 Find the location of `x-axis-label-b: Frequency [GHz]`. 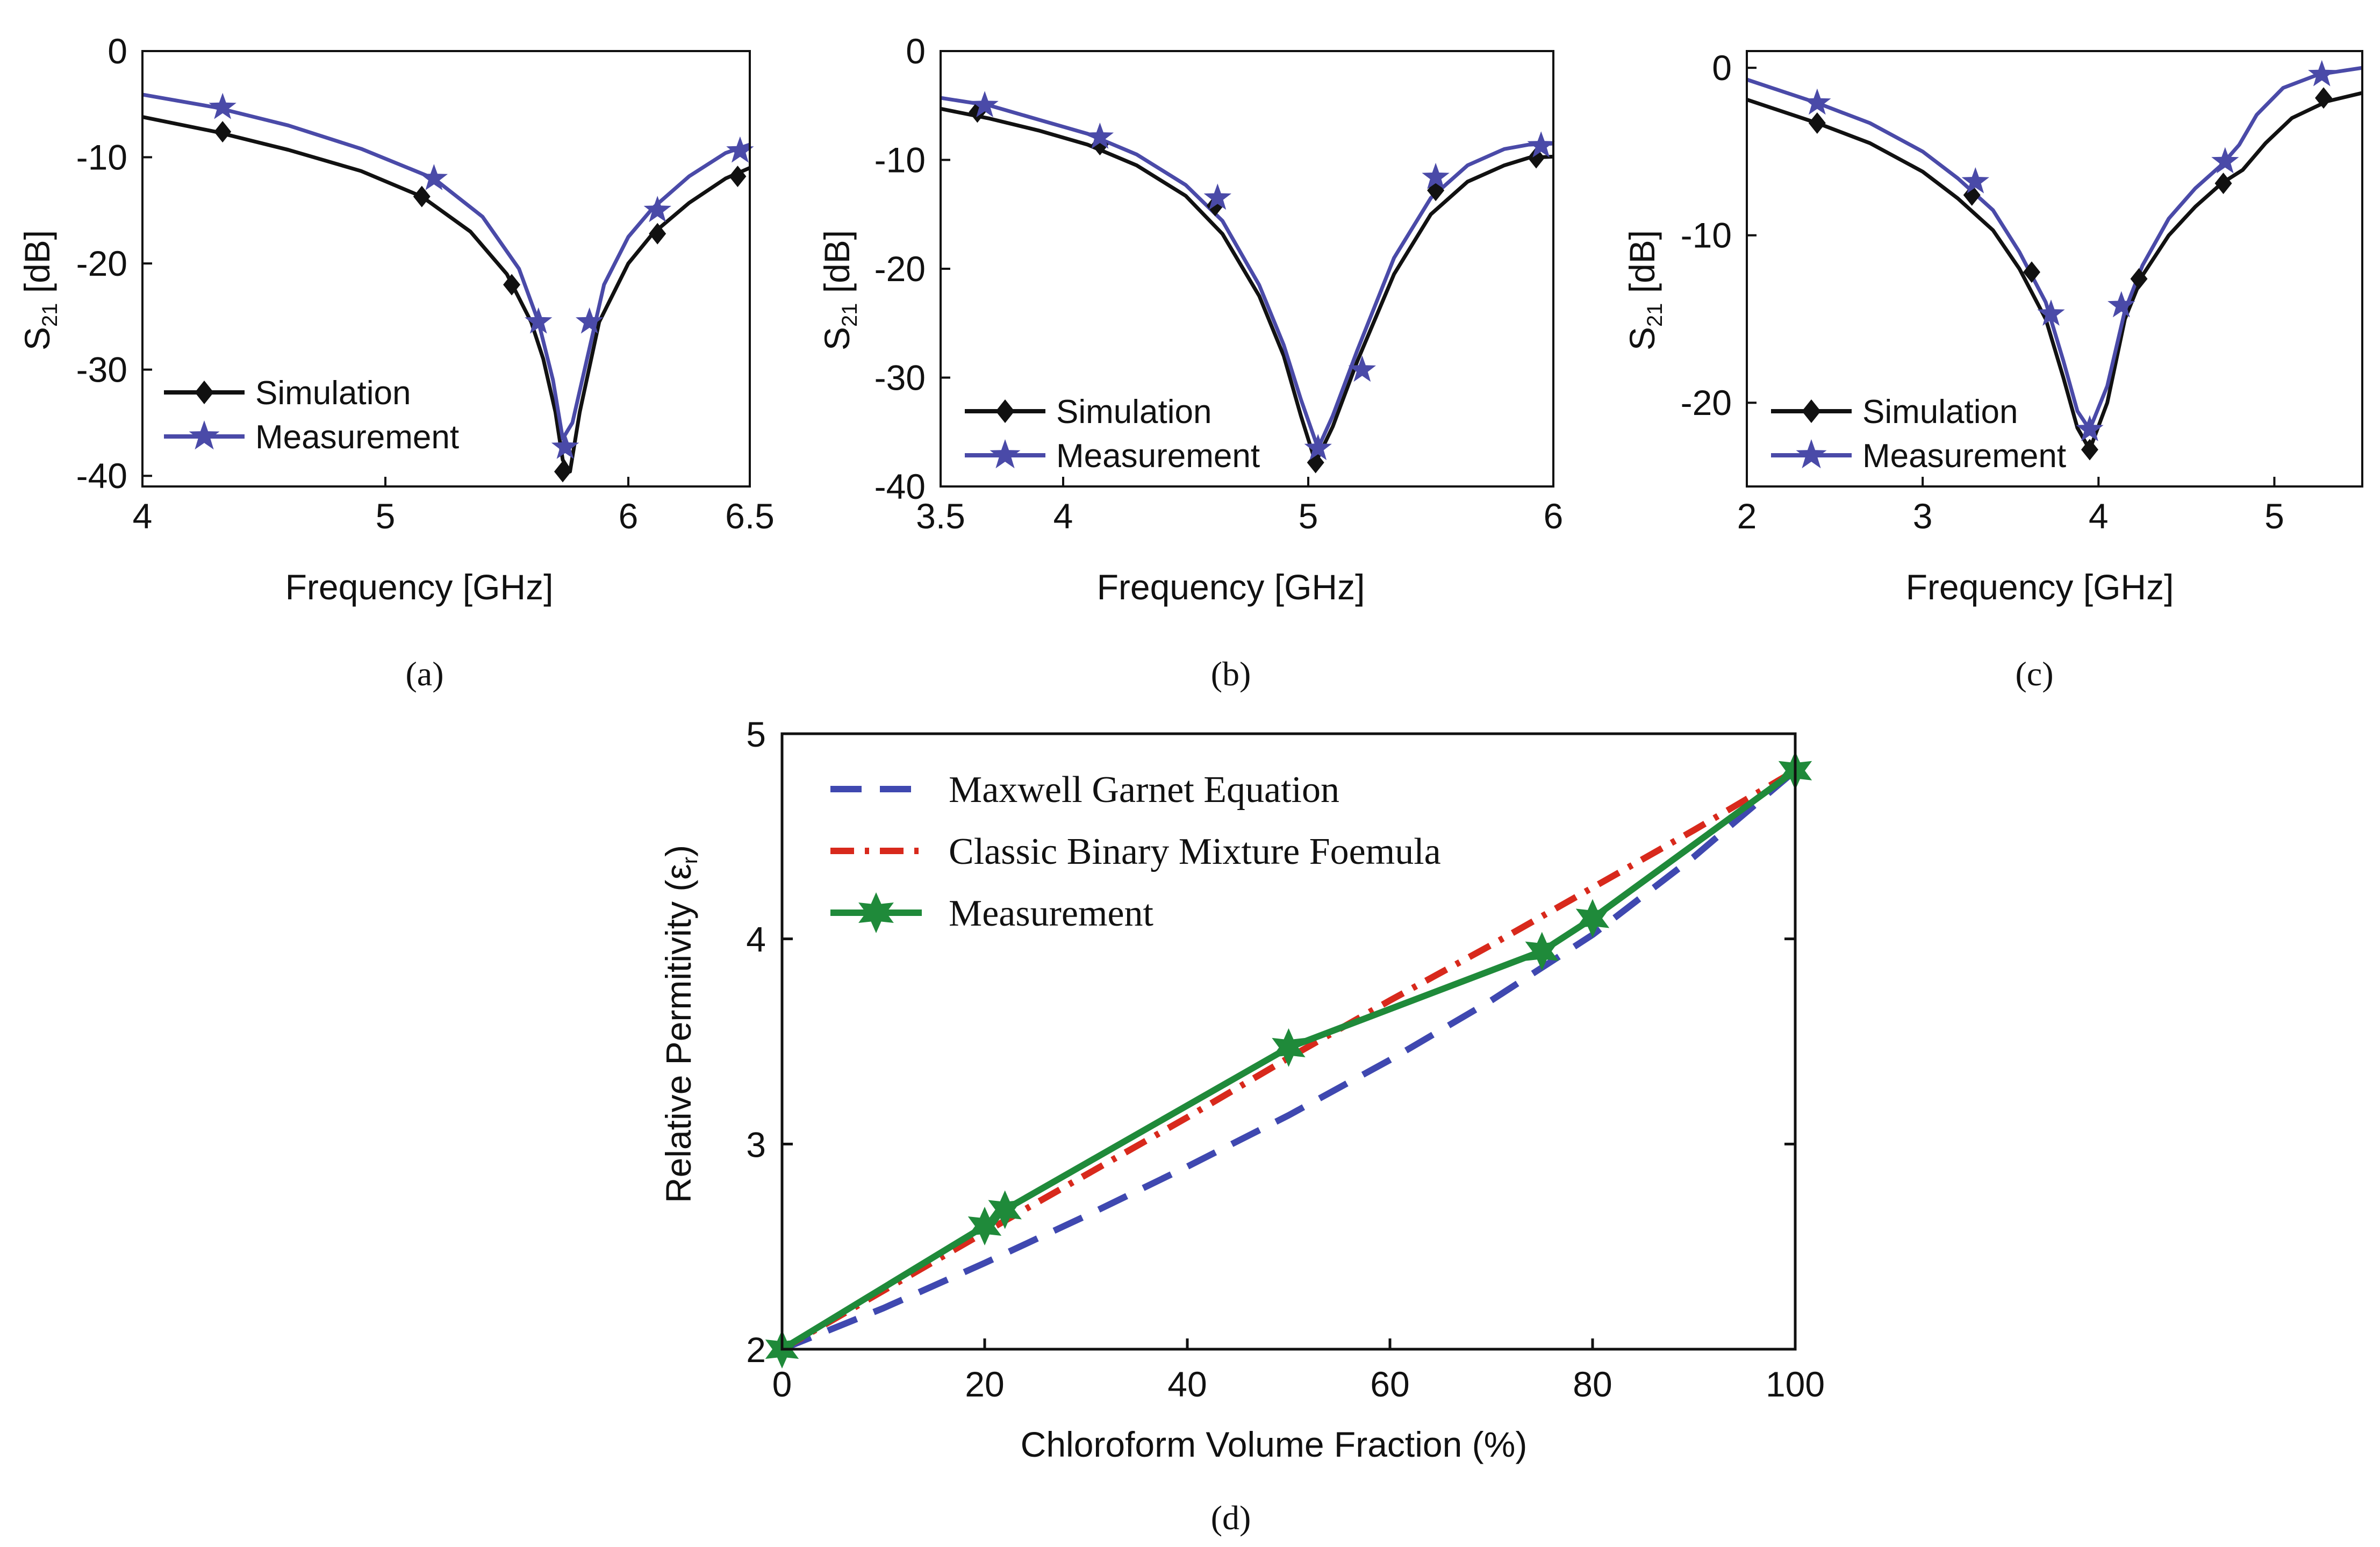

x-axis-label-b: Frequency [GHz] is located at coordinates (1231, 587).